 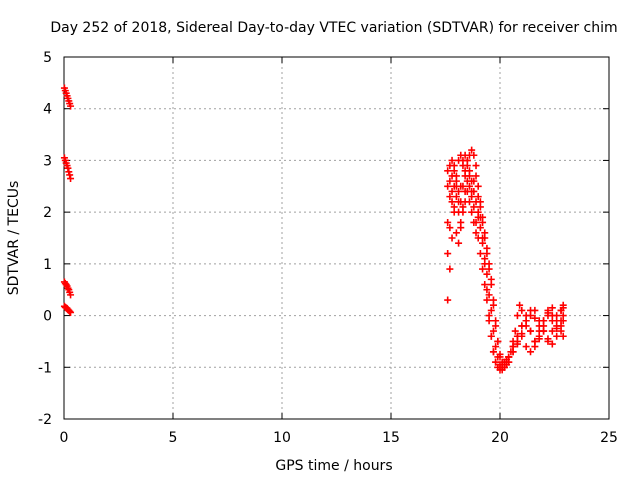 What do you see at coordinates (391, 438) in the screenshot?
I see `x-tick-label: 15` at bounding box center [391, 438].